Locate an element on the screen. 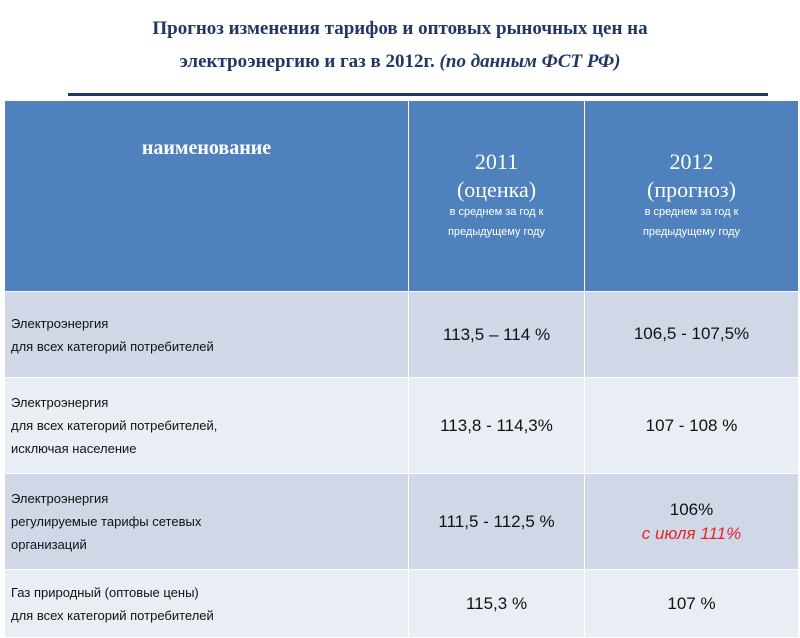 The height and width of the screenshot is (638, 800). value-2012: 107 - 108 % is located at coordinates (691, 425).